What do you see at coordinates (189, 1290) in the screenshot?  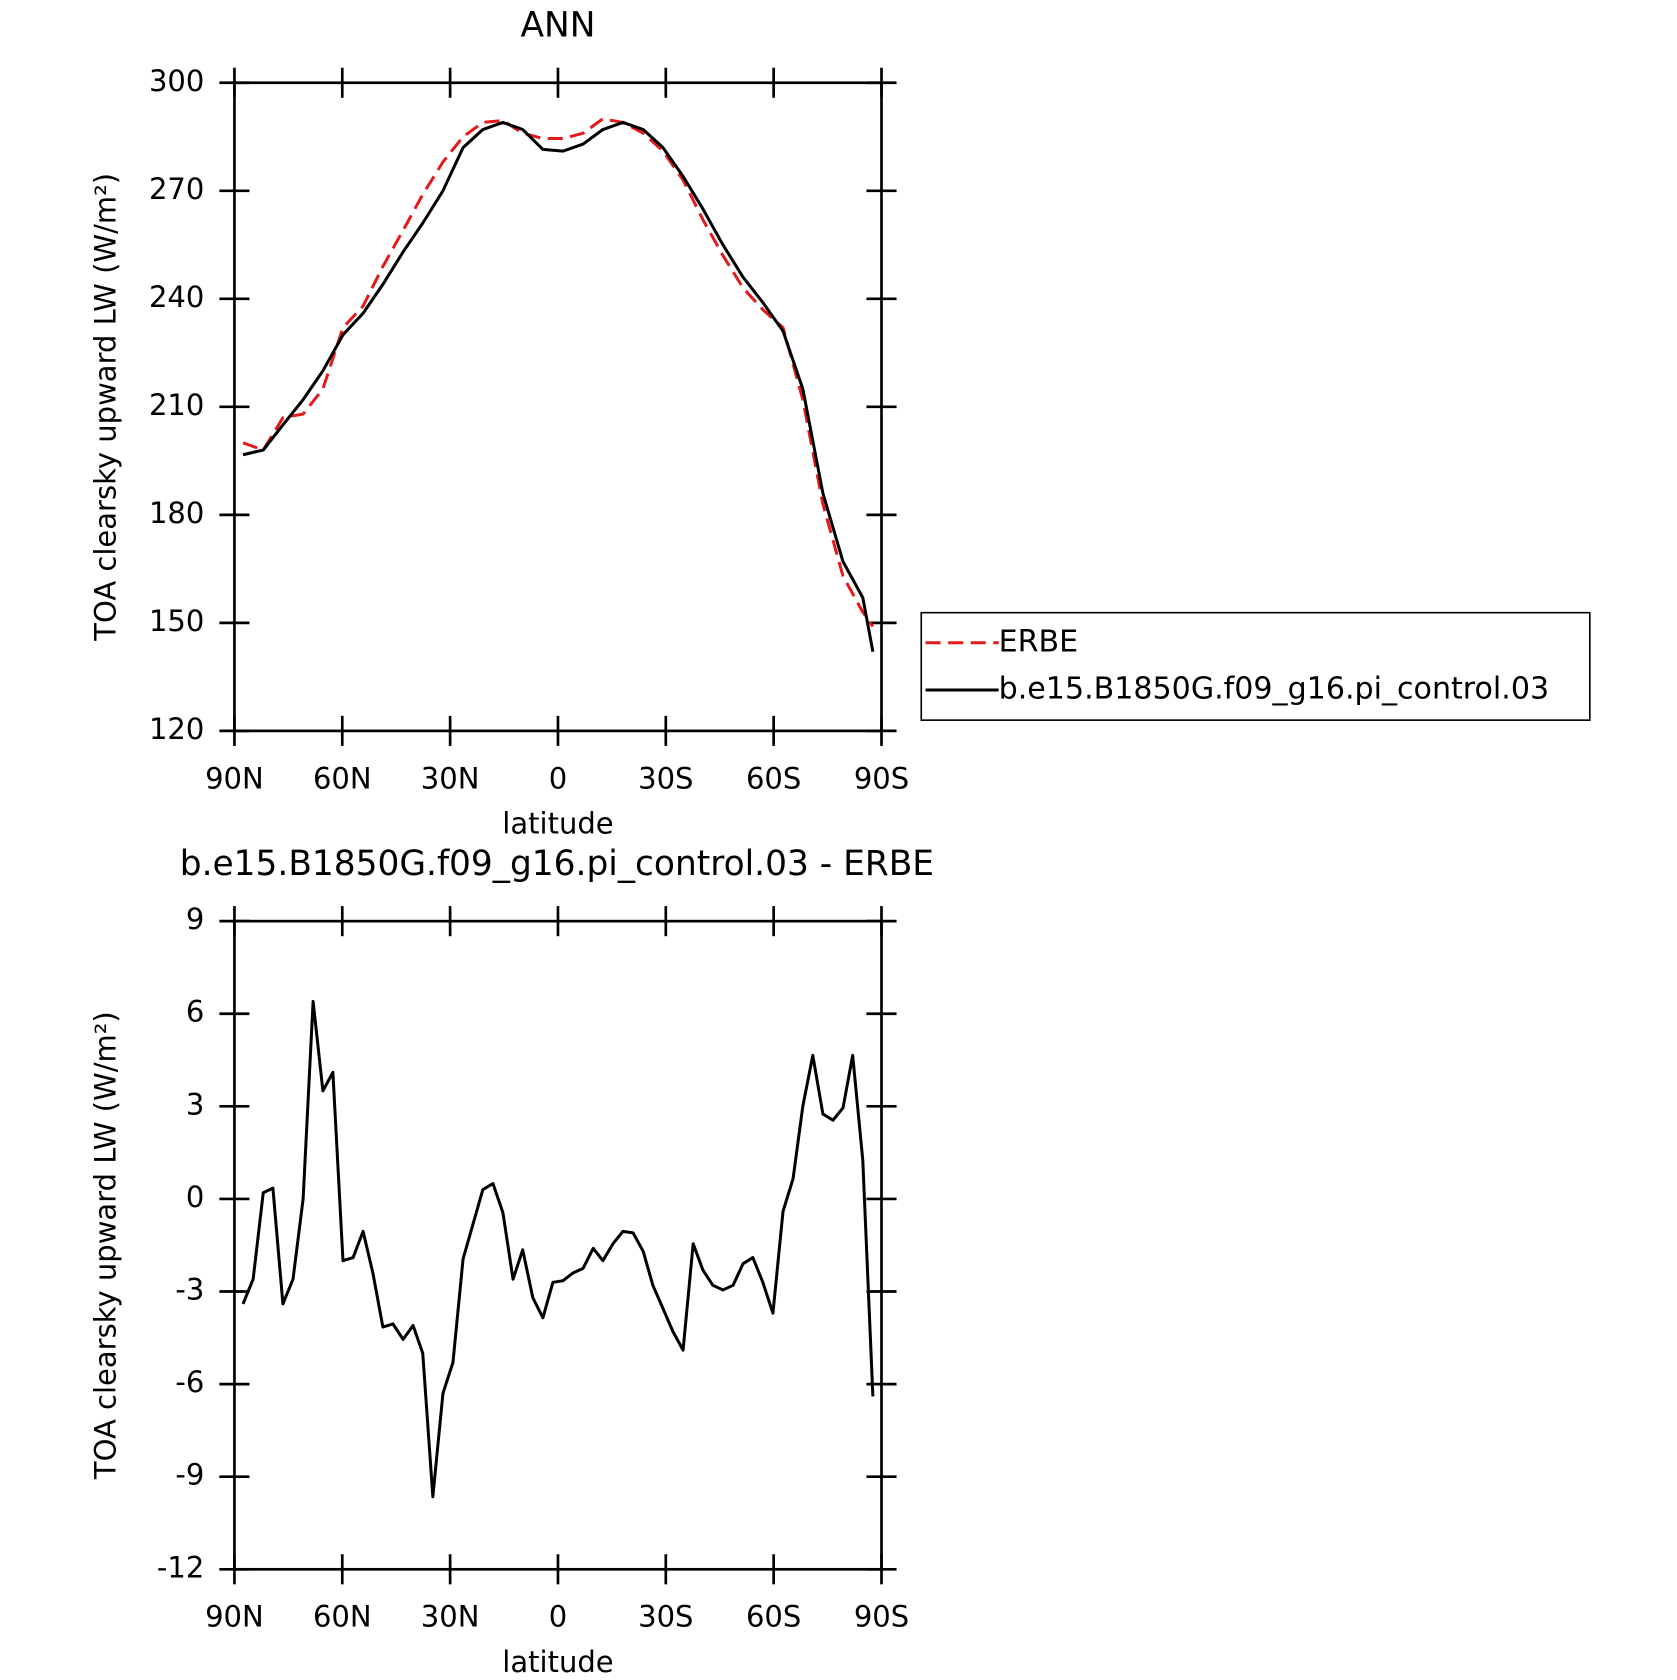 I see `y-tick-label: -3` at bounding box center [189, 1290].